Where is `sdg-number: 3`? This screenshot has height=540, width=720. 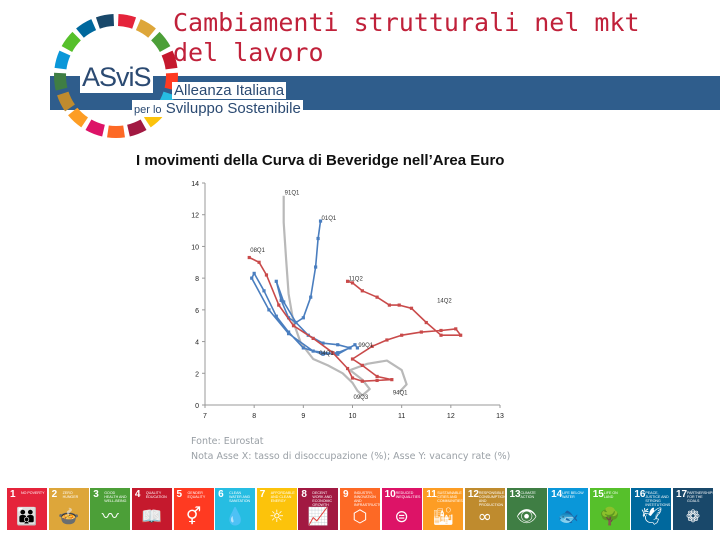 sdg-number: 3 is located at coordinates (96, 494).